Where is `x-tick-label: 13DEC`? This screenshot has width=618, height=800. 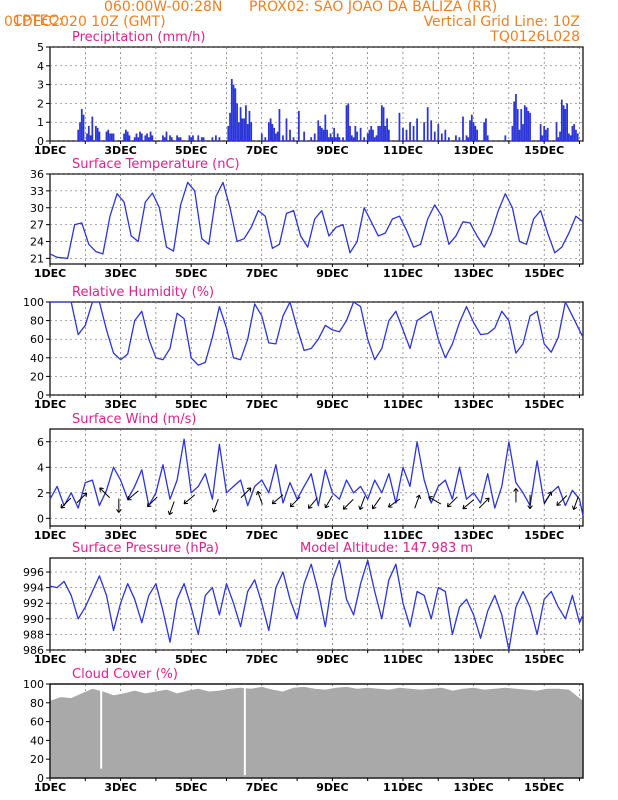
x-tick-label: 13DEC is located at coordinates (474, 404).